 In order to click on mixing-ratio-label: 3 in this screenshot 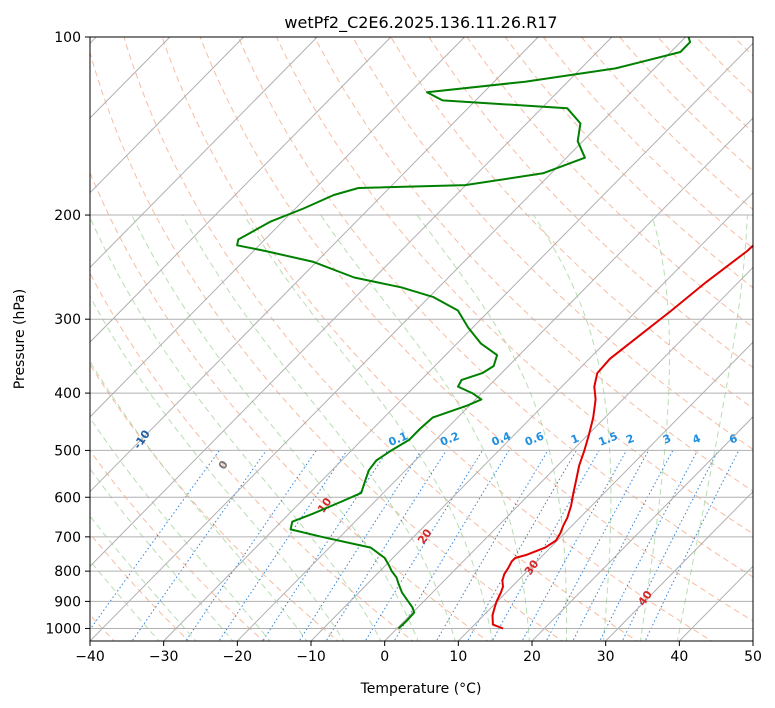, I will do `click(667, 439)`.